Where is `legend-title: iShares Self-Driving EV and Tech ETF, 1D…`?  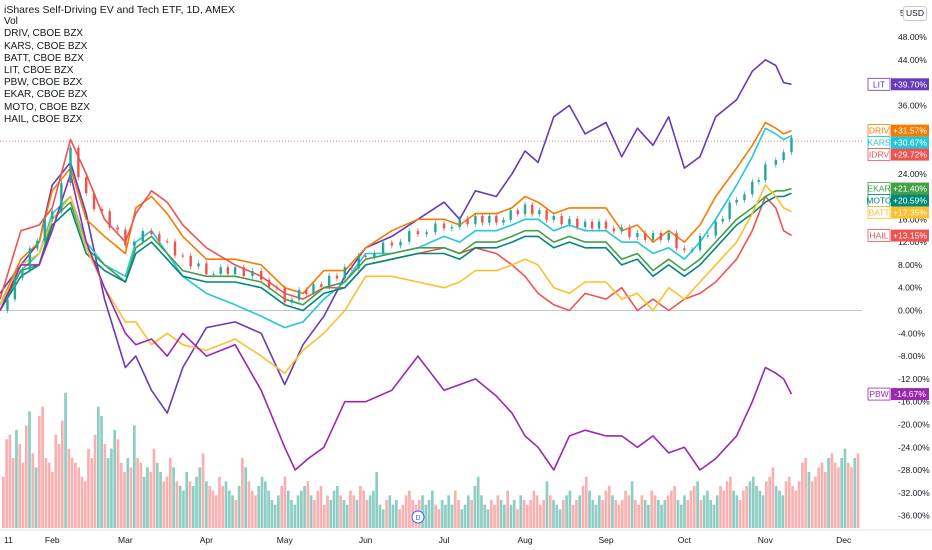
legend-title: iShares Self-Driving EV and Tech ETF, 1D… is located at coordinates (119, 10).